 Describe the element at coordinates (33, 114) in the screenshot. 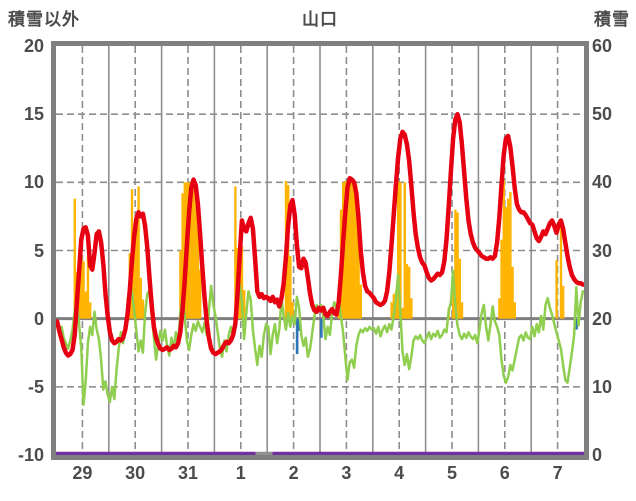

I see `left-axis-tick-label: 15` at that location.